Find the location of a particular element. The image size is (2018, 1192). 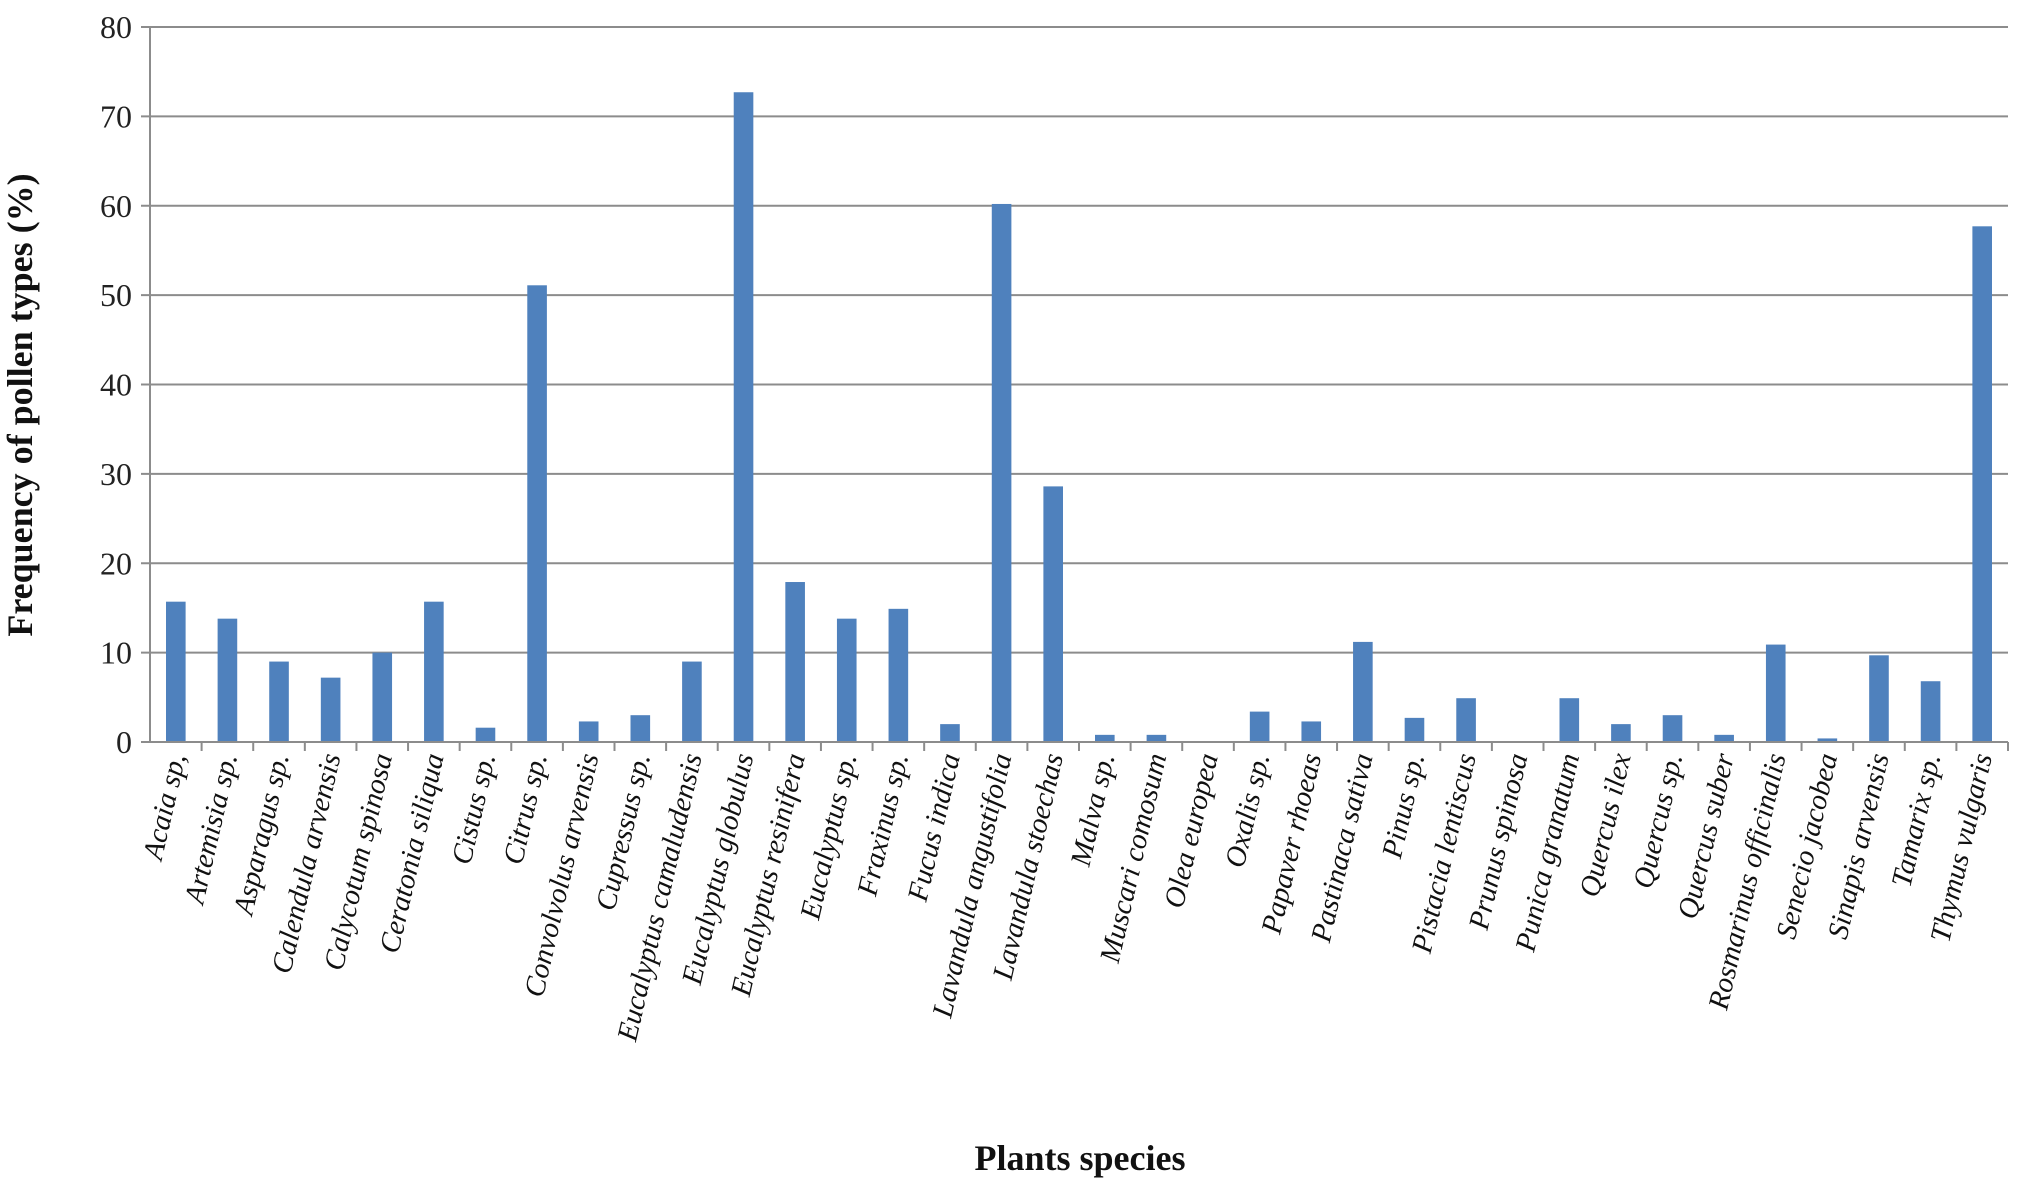

y-tick-label: 70 is located at coordinates (116, 116).